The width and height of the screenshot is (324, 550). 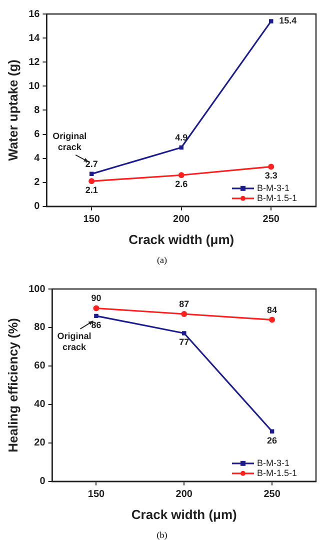 I want to click on data-label: 2.1, so click(x=91, y=190).